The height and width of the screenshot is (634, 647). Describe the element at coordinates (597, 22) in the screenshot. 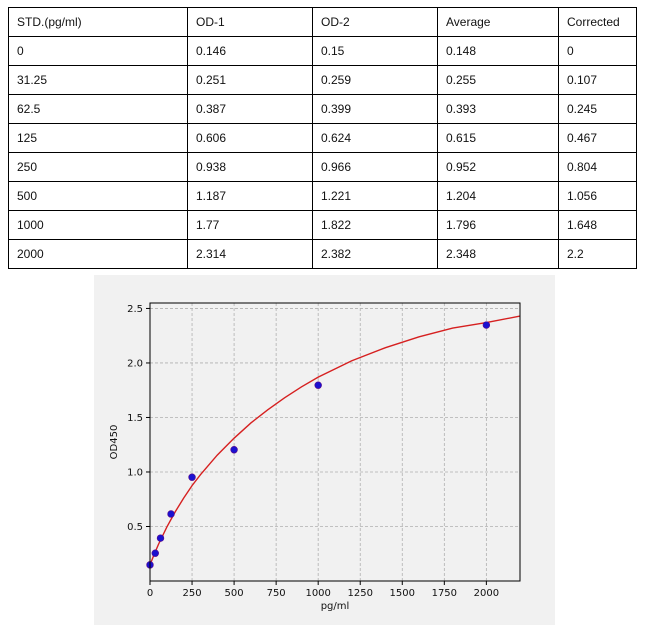

I see `header-corrected: Corrected` at that location.